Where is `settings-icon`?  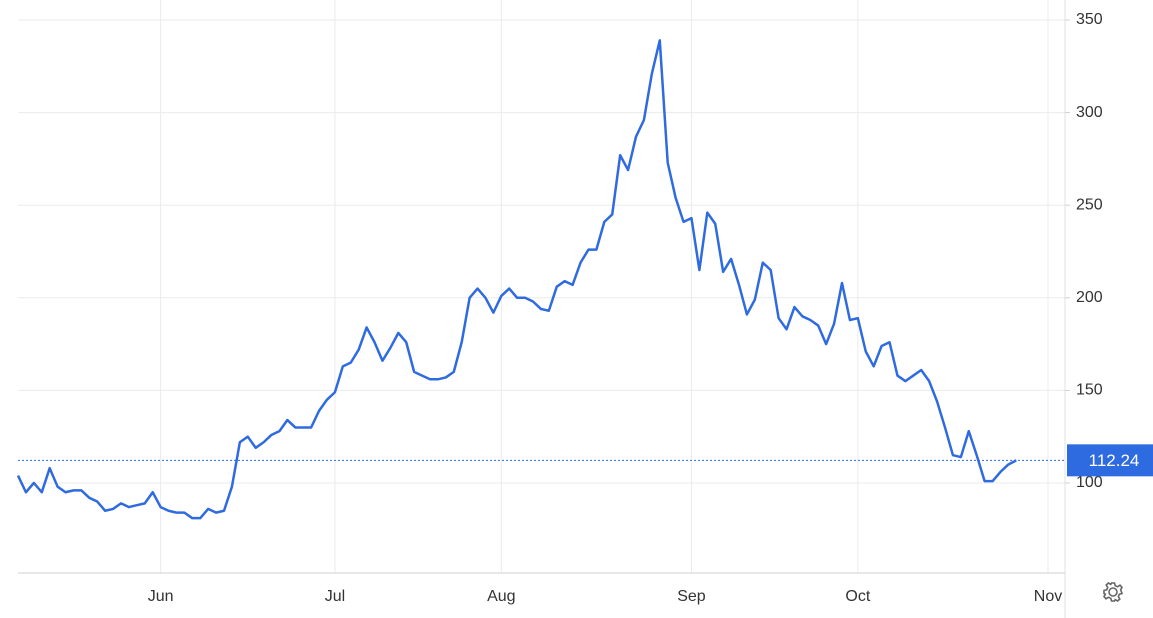
settings-icon is located at coordinates (1113, 592).